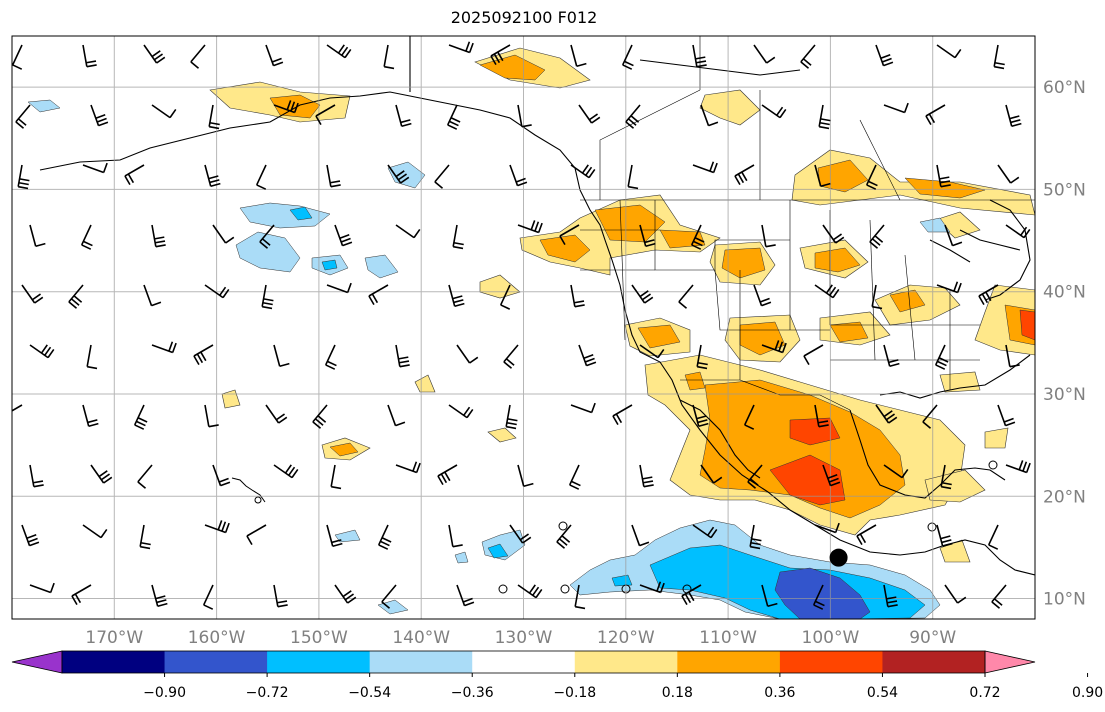  I want to click on lon-label: 100°W, so click(831, 638).